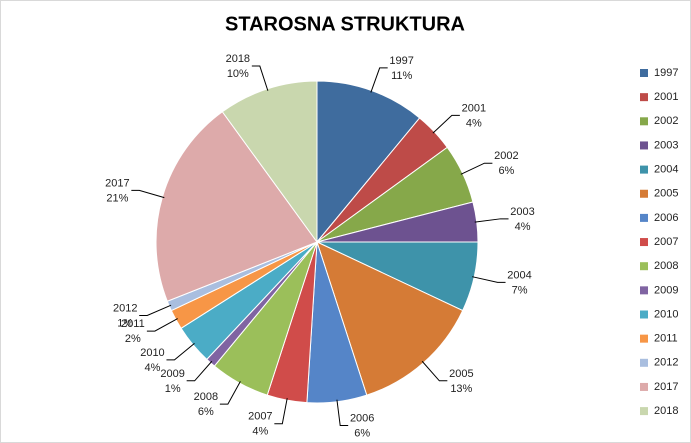 The height and width of the screenshot is (443, 691). What do you see at coordinates (133, 331) in the screenshot?
I see `data-label: 2011 2%` at bounding box center [133, 331].